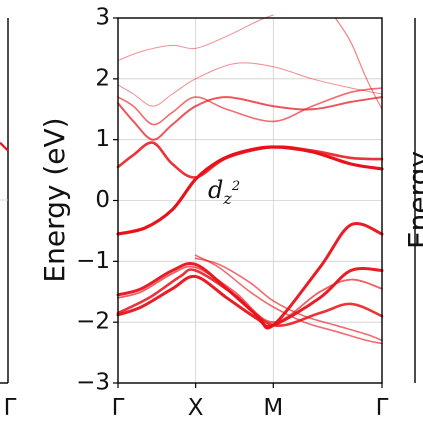  Describe the element at coordinates (54, 199) in the screenshot. I see `y-axis-label: Energy (eV)` at that location.